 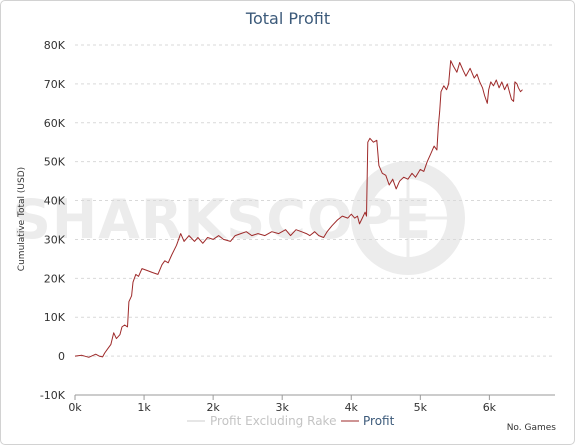 What do you see at coordinates (352, 407) in the screenshot?
I see `x-tick-label: 4k` at bounding box center [352, 407].